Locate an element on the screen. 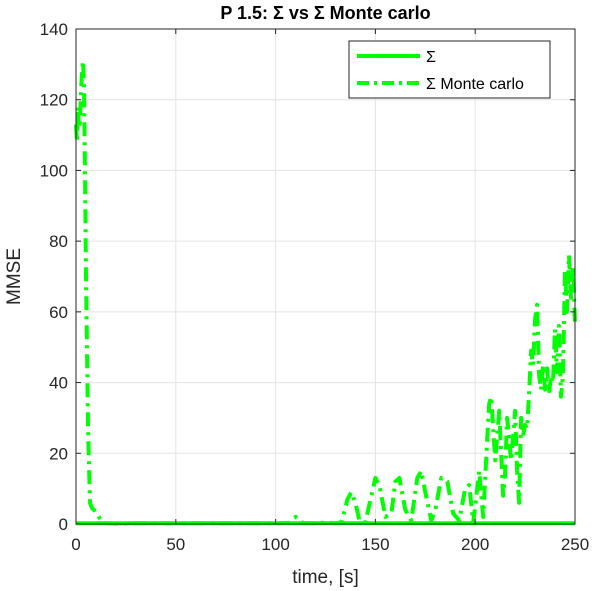 Image resolution: width=595 pixels, height=591 pixels. x-tick-label: 0 is located at coordinates (75, 544).